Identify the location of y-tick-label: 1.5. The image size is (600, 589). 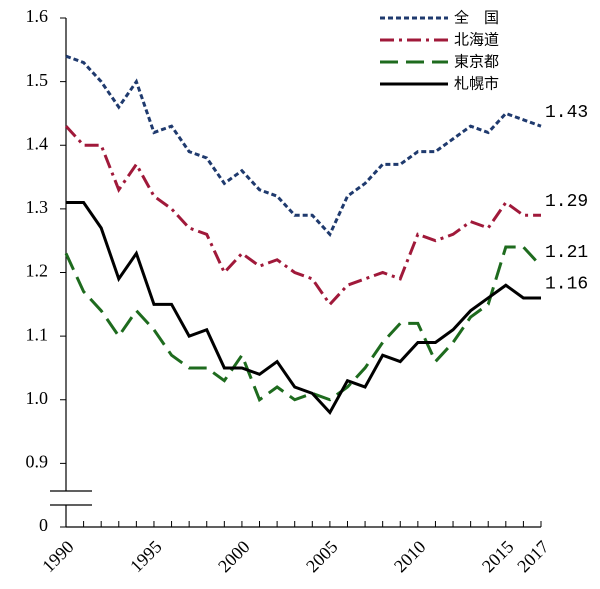
(37, 80).